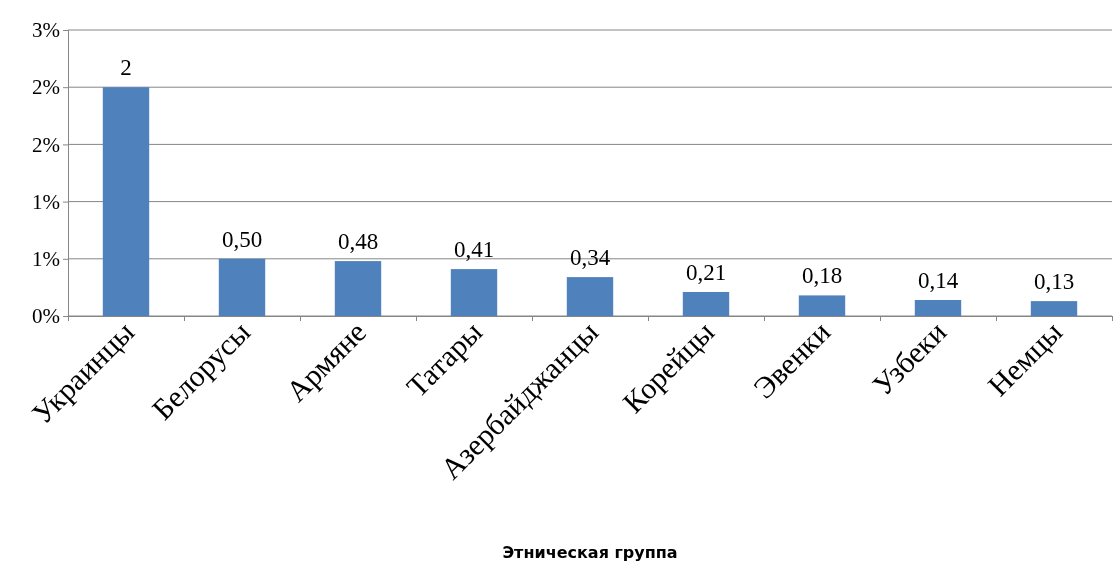 This screenshot has height=583, width=1120. Describe the element at coordinates (126, 68) in the screenshot. I see `data-label: 2` at that location.